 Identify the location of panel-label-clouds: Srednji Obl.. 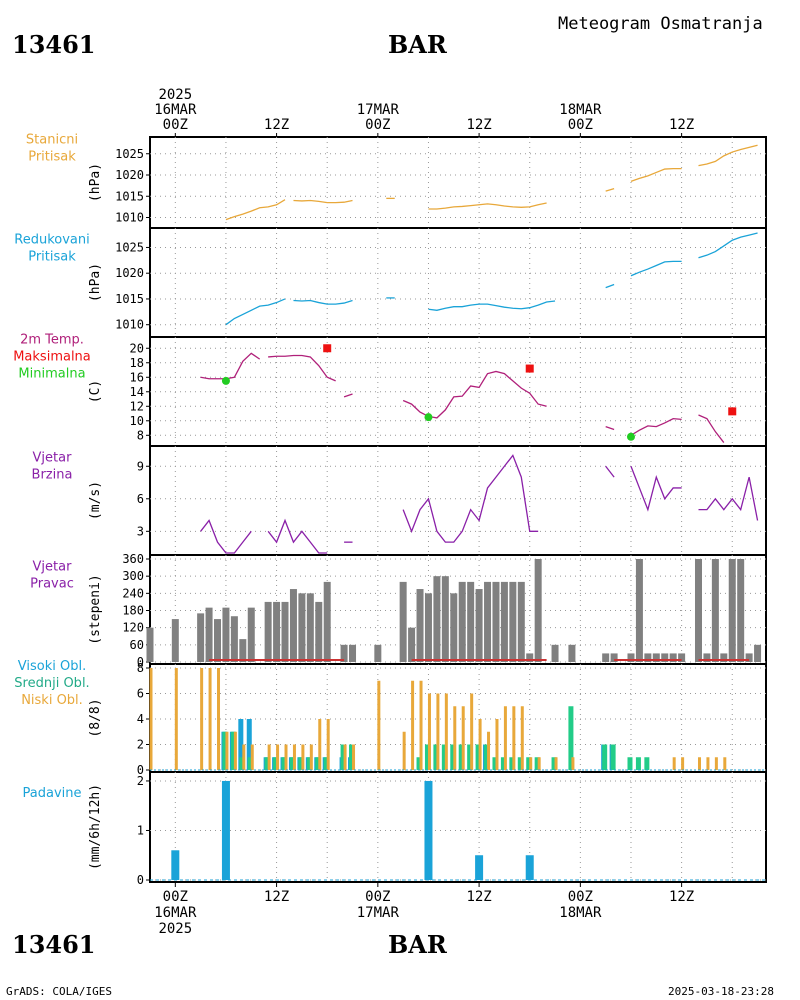
(51, 683).